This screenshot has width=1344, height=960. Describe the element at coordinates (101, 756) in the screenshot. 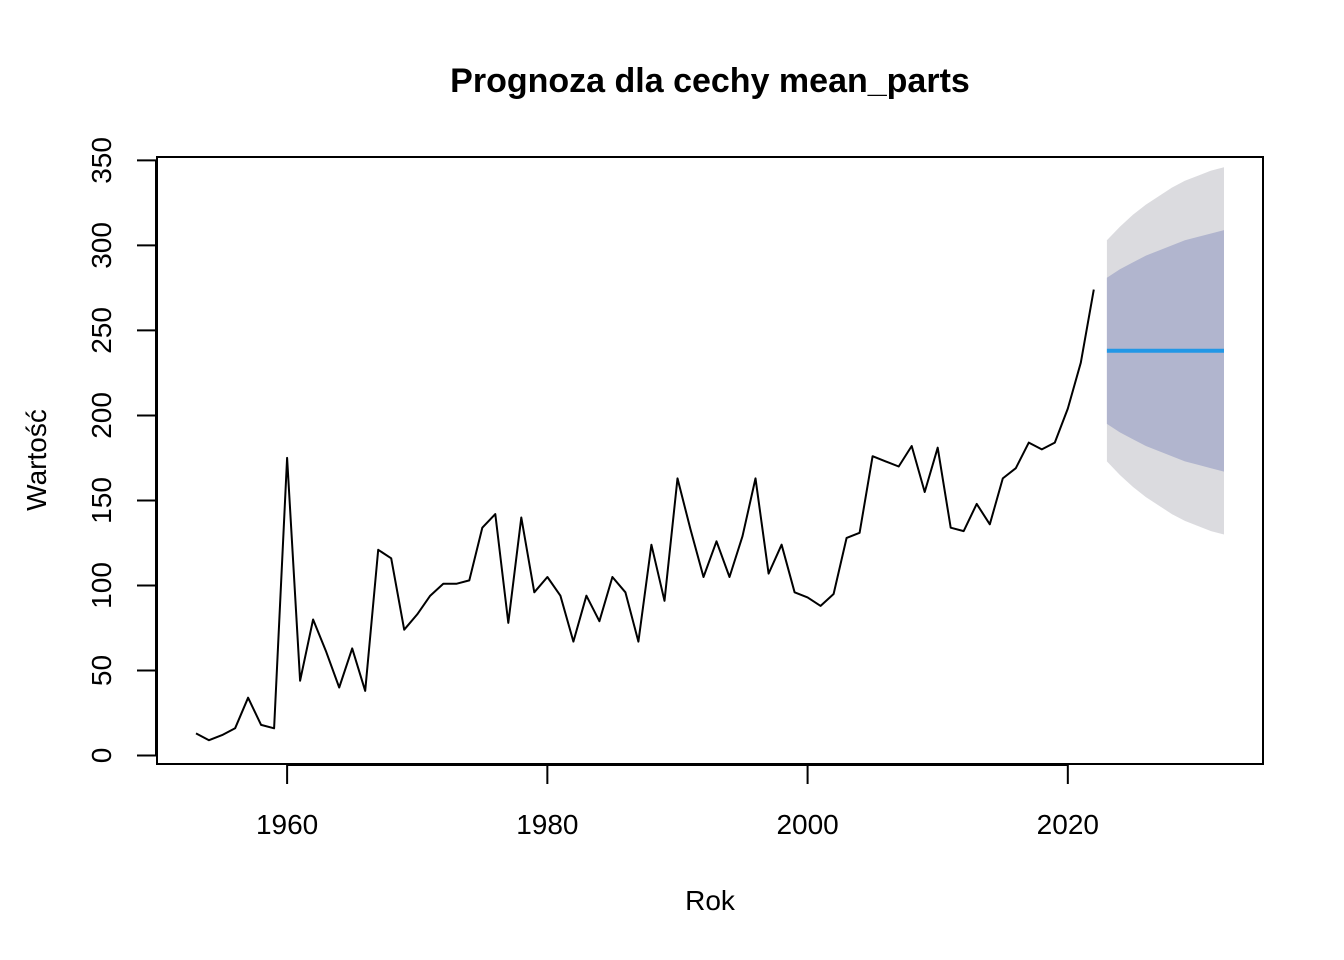

I see `y-tick-label: 0` at that location.